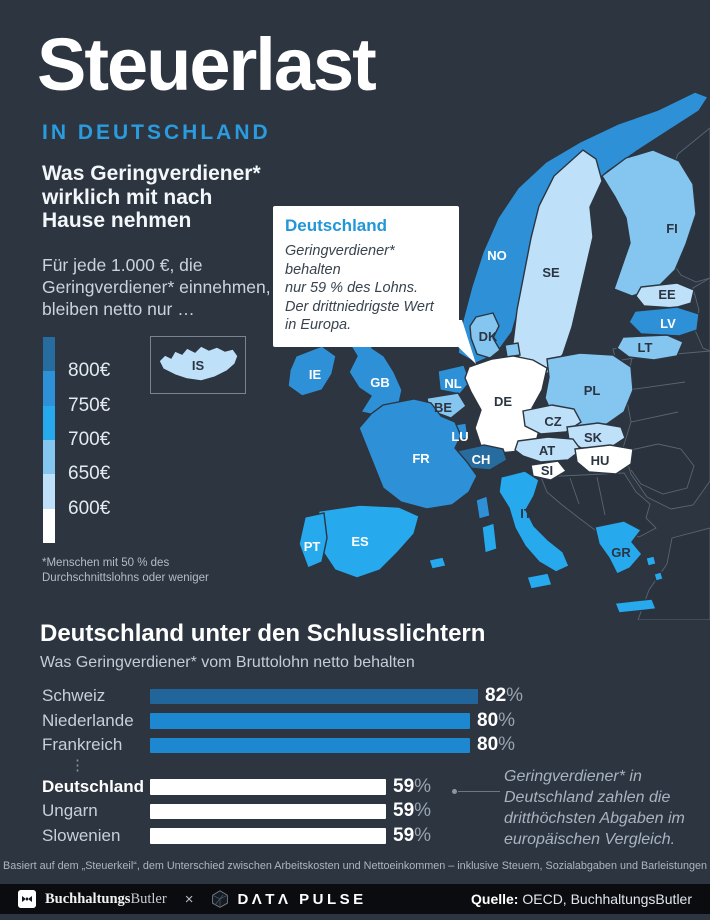 The width and height of the screenshot is (710, 920). I want to click on country-FI, so click(649, 223).